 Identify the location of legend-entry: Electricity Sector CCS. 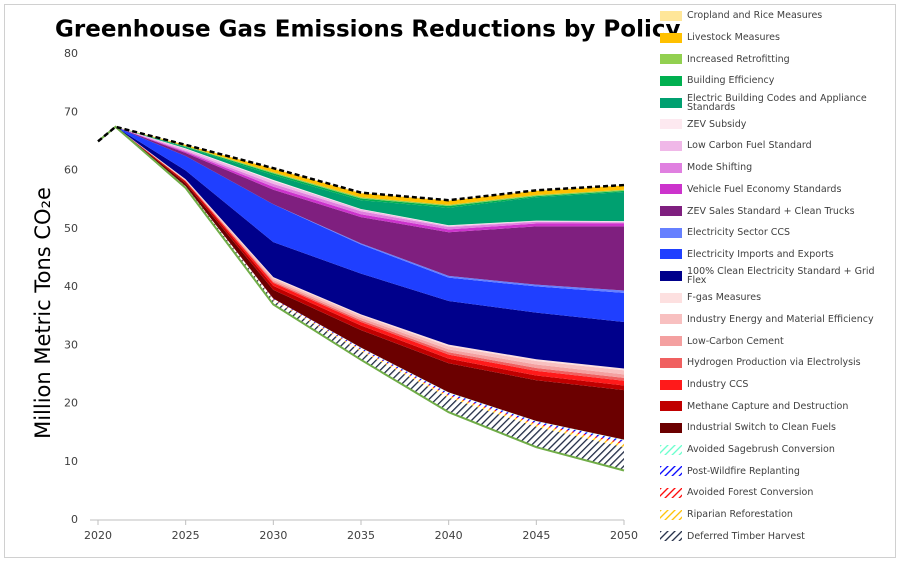
(777, 233).